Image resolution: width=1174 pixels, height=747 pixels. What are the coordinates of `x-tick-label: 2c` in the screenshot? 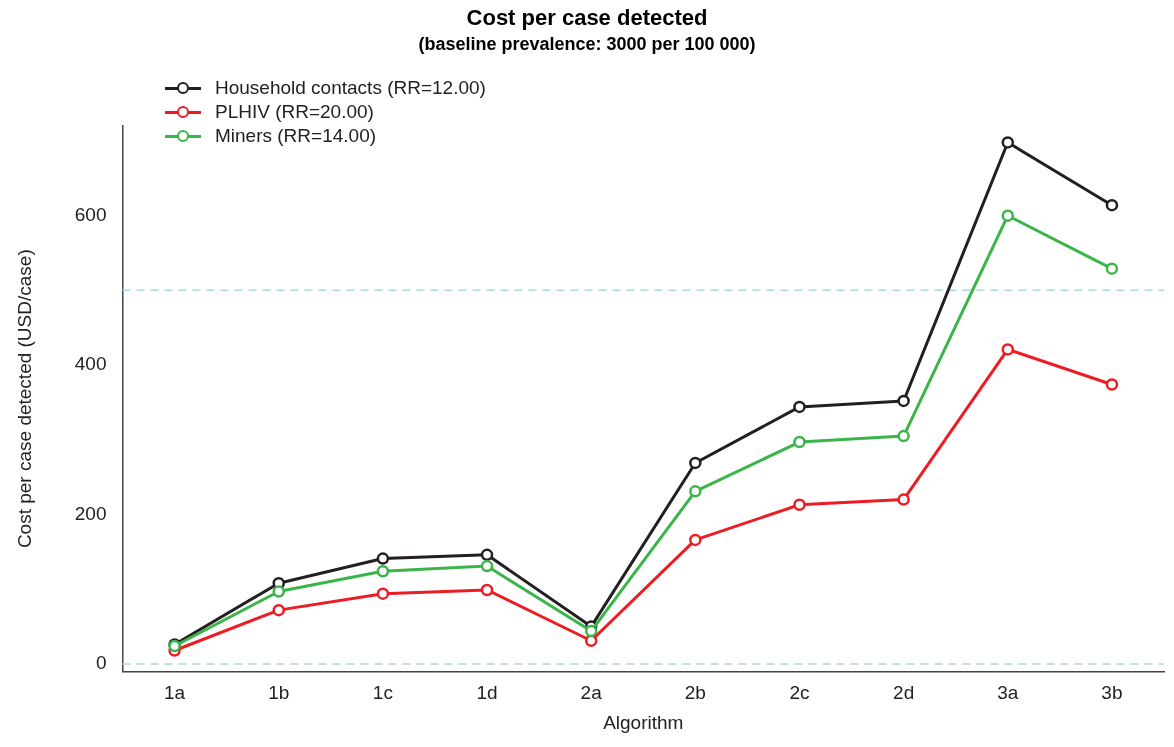 It's located at (799, 693).